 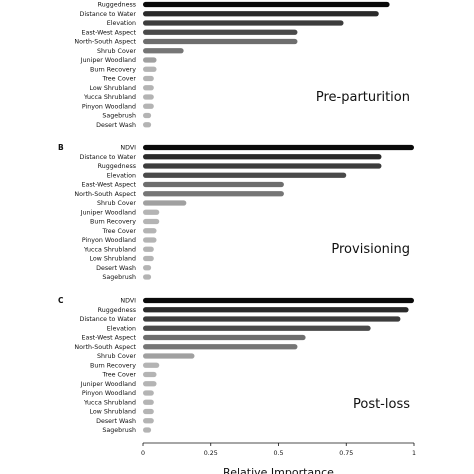 What do you see at coordinates (143, 453) in the screenshot?
I see `x-tick-label: 0` at bounding box center [143, 453].